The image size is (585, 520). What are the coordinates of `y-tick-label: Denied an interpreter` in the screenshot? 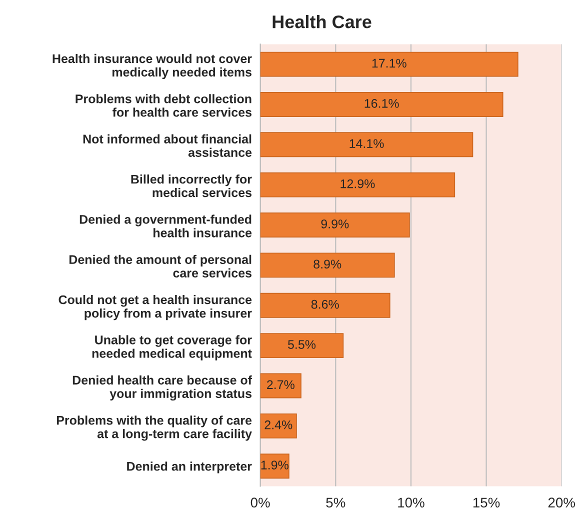 It's located at (189, 468).